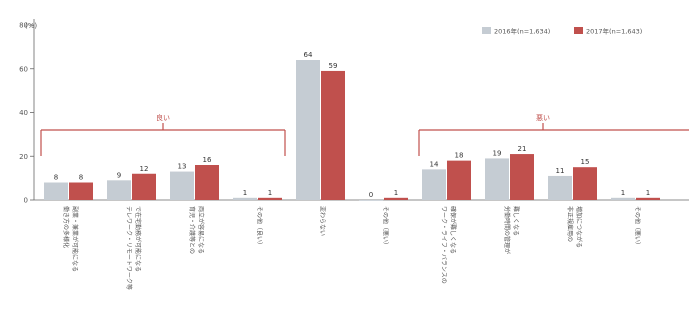 The width and height of the screenshot is (689, 322). Describe the element at coordinates (26, 201) in the screenshot. I see `y-tick-label: 0` at that location.